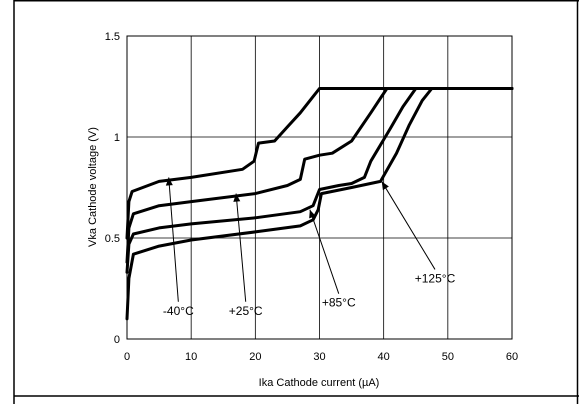  I want to click on y-tick-label: 0.5, so click(112, 239).